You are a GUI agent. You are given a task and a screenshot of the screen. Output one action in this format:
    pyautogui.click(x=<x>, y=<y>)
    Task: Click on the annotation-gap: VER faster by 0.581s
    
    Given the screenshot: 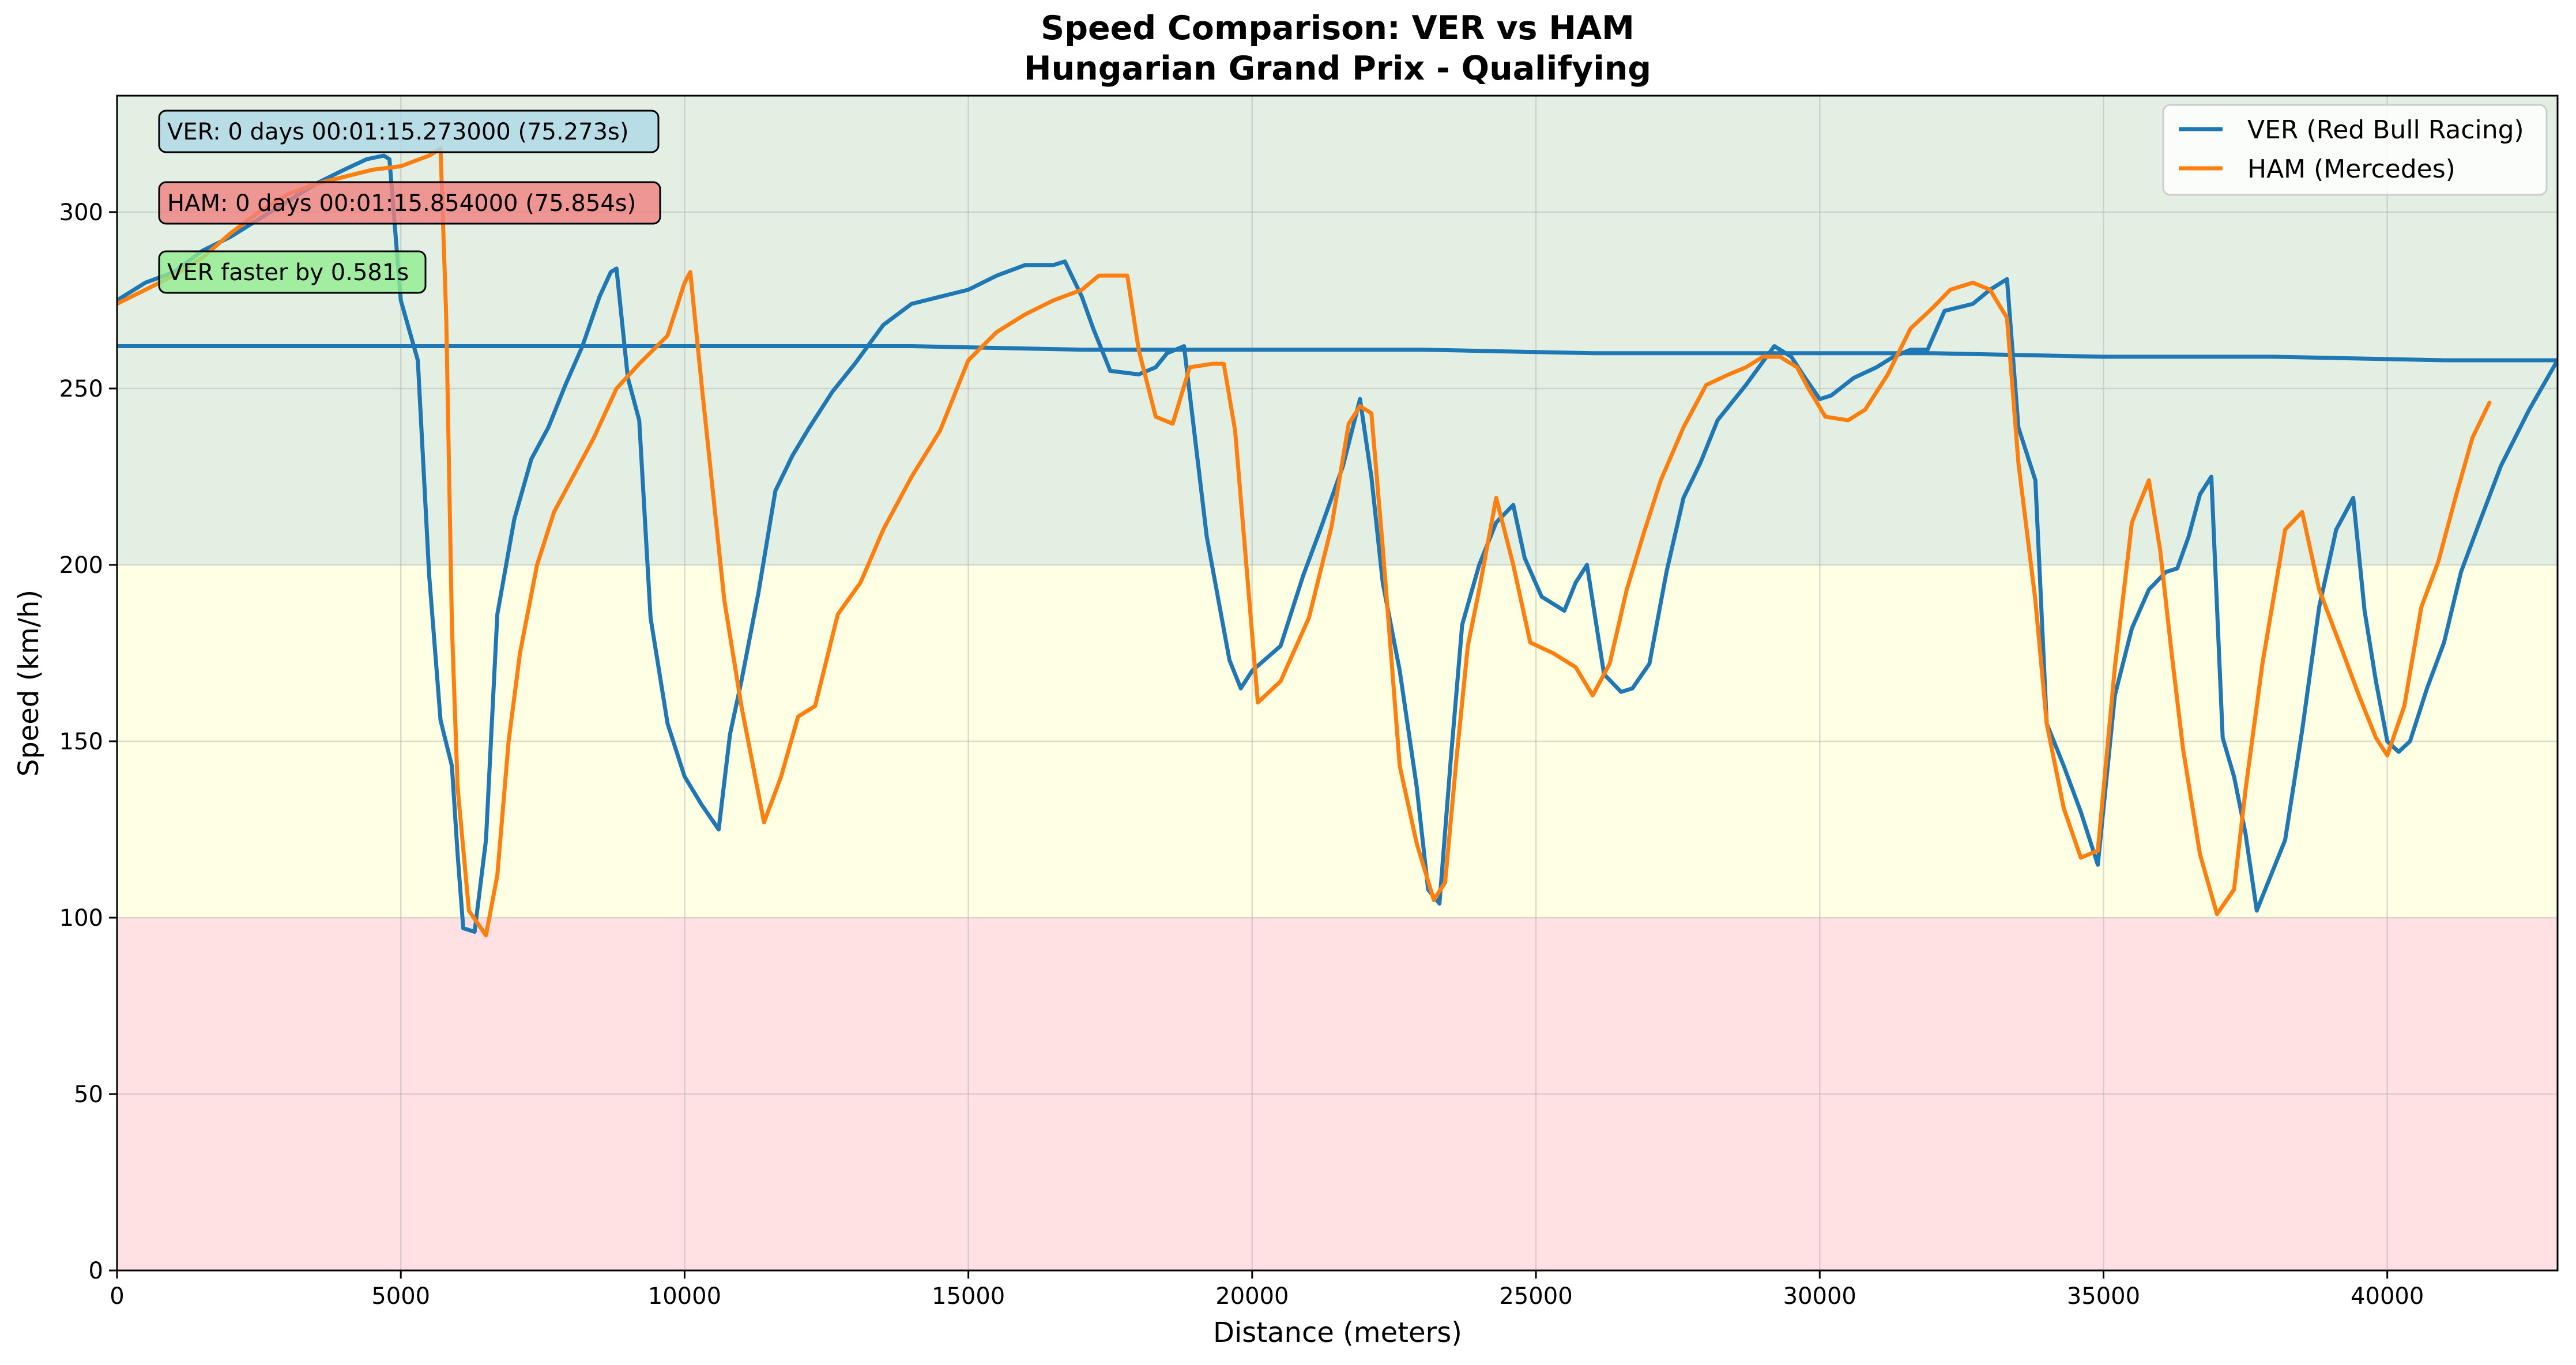 What is the action you would take?
    pyautogui.click(x=292, y=272)
    